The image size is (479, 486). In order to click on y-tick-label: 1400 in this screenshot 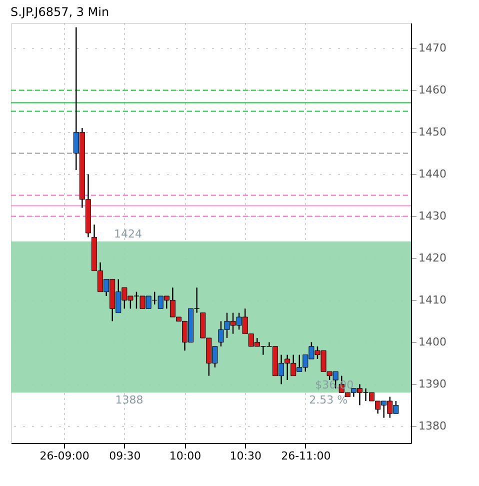, I will do `click(432, 342)`.